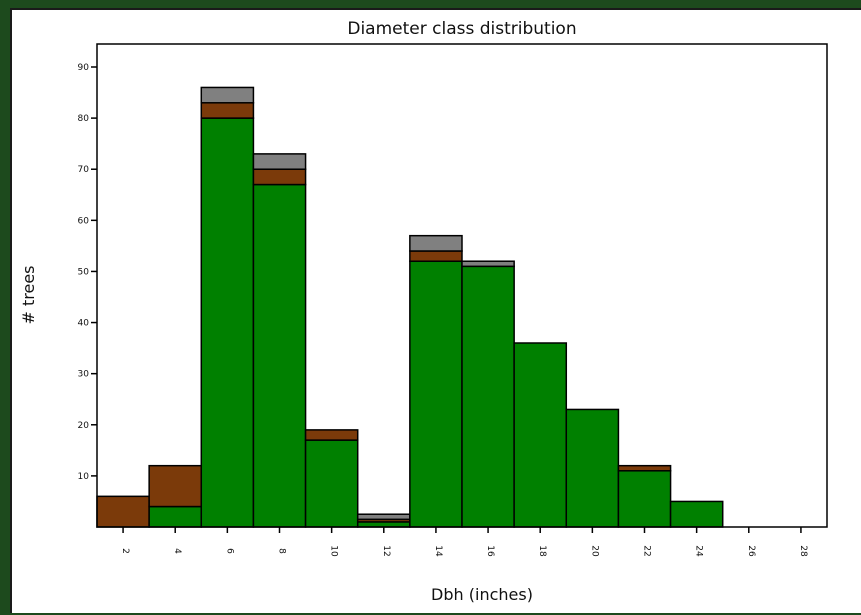 Image resolution: width=861 pixels, height=615 pixels. Describe the element at coordinates (229, 551) in the screenshot. I see `x-tick-label-6: 6` at that location.